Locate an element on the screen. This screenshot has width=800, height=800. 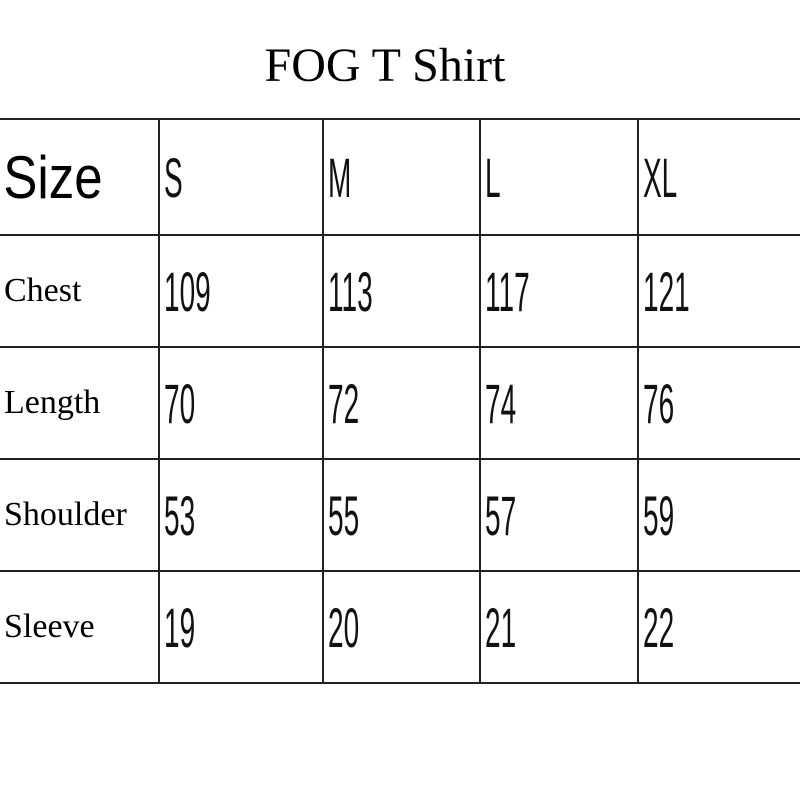
cell: 55 is located at coordinates (344, 515).